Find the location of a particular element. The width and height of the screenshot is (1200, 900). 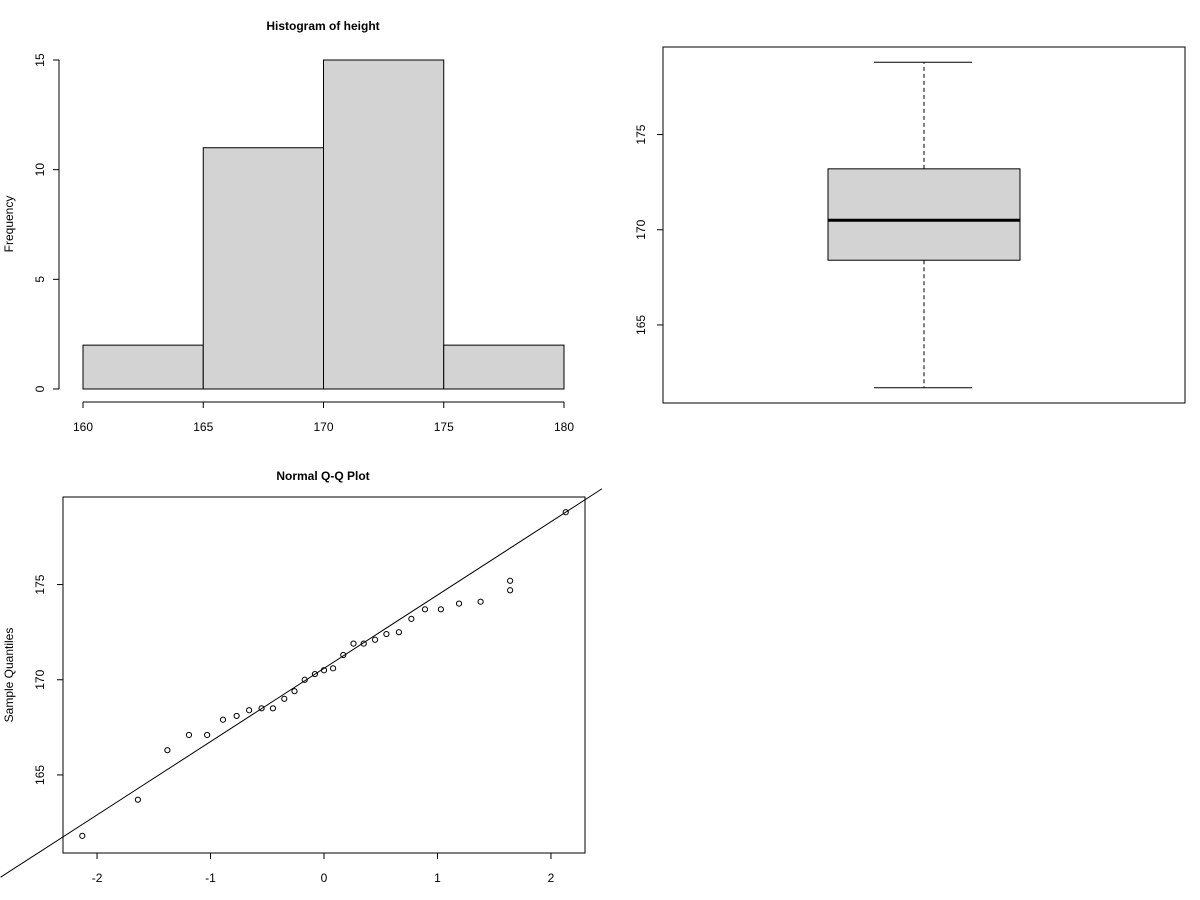

qq-x-axis: -2 -1 0 1 2 is located at coordinates (323, 869).